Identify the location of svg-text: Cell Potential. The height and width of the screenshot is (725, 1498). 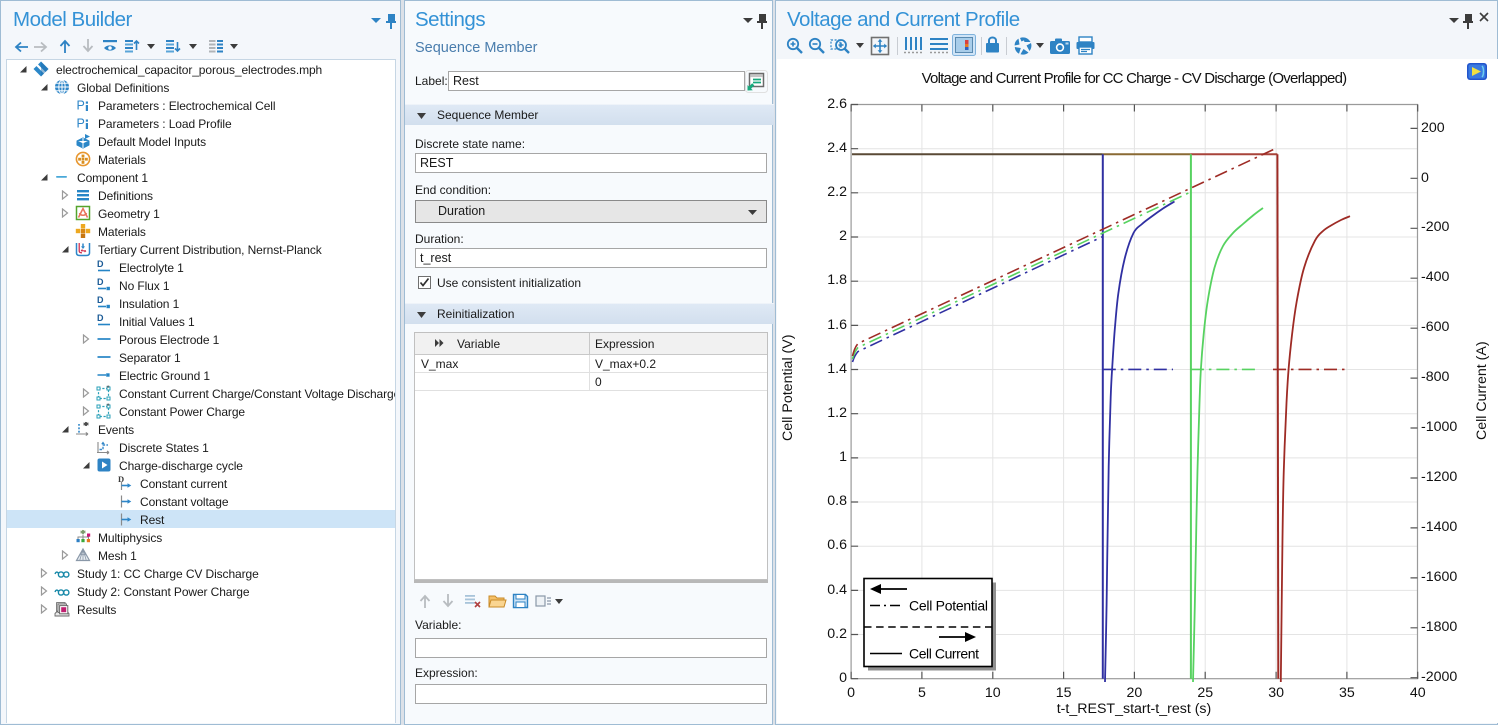
(948, 606).